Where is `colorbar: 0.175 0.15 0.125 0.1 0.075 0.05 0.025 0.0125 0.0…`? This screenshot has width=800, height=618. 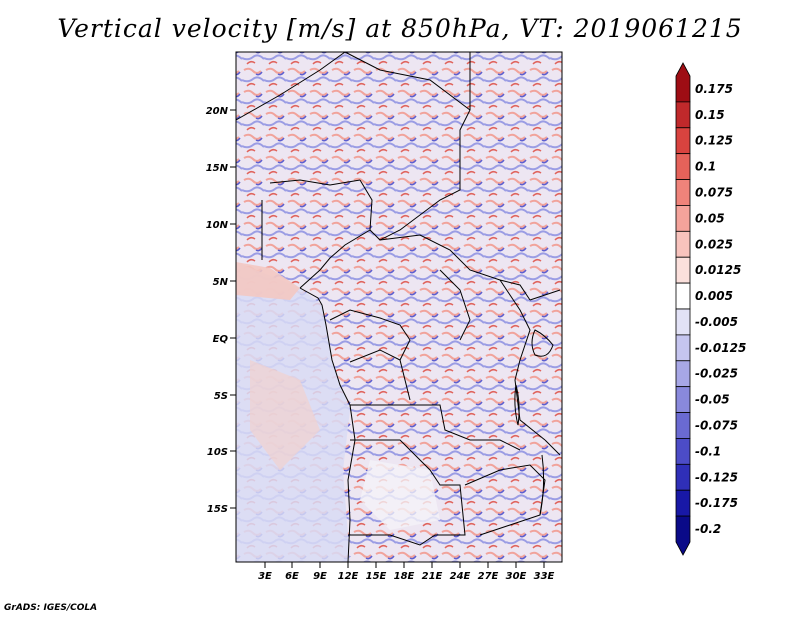 colorbar: 0.175 0.15 0.125 0.1 0.075 0.05 0.025 0.0125 0.0… is located at coordinates (710, 309).